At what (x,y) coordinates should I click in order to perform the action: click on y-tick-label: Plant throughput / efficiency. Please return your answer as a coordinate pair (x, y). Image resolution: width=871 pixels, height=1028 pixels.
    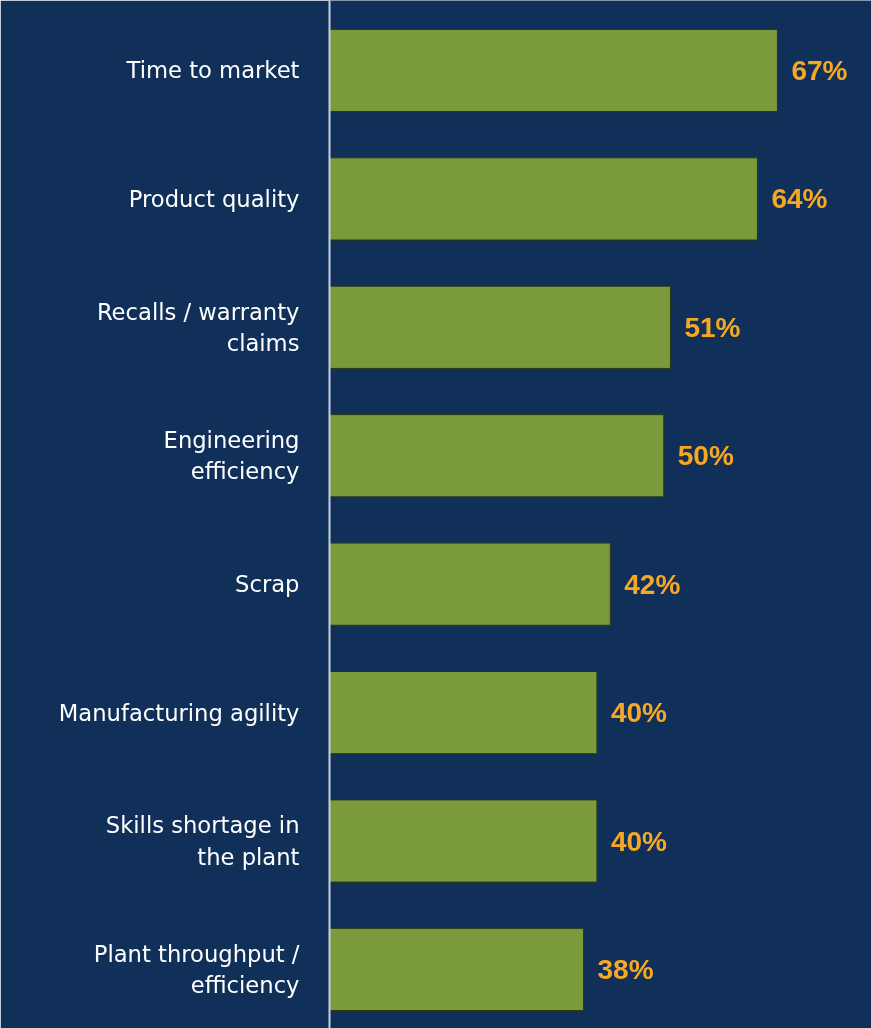
    Looking at the image, I should click on (196, 969).